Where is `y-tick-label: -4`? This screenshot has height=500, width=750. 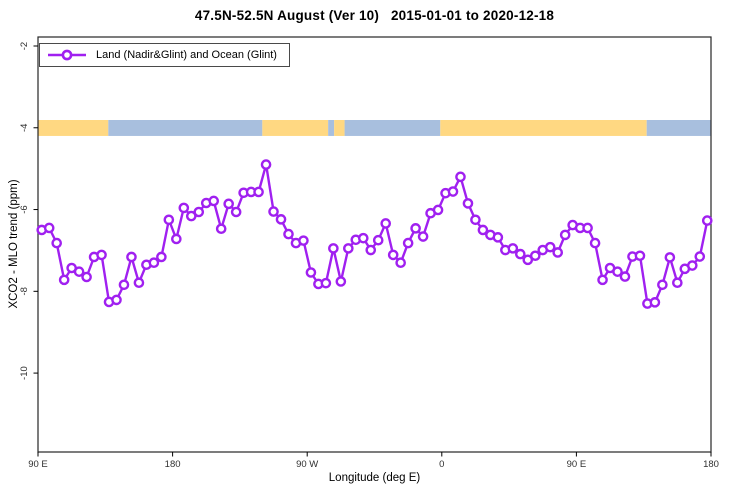
y-tick-label: -4 is located at coordinates (24, 128).